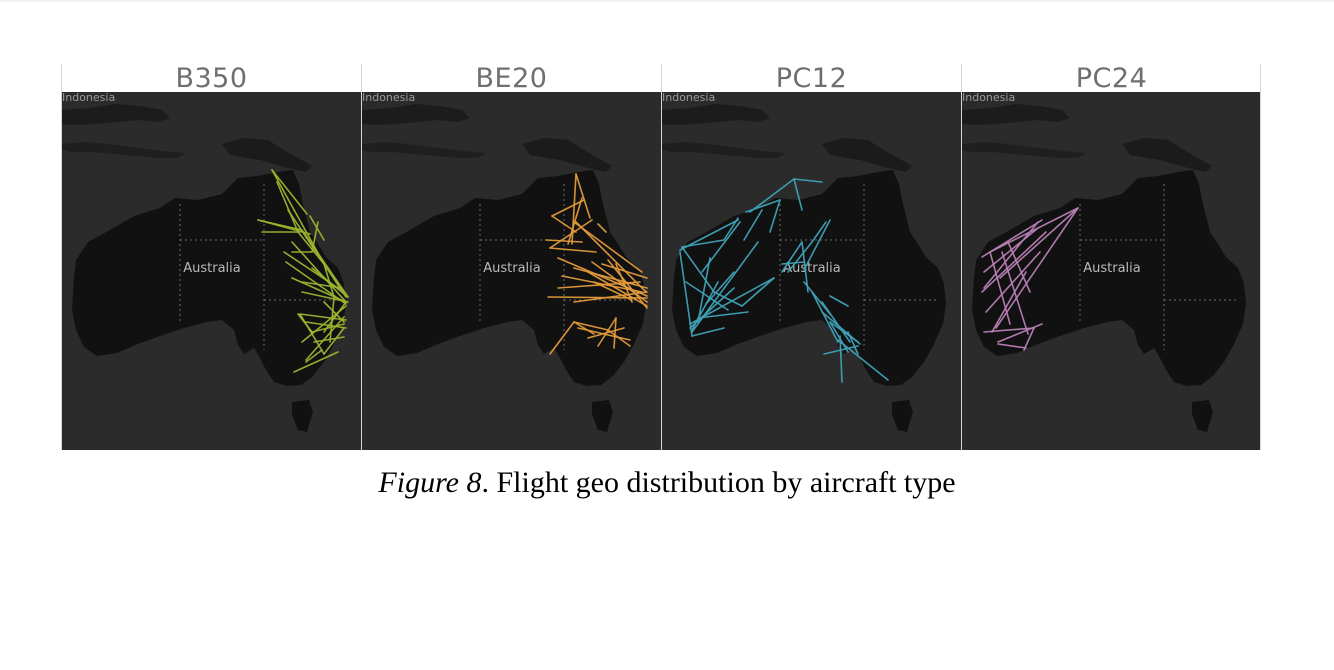 The width and height of the screenshot is (1334, 670). Describe the element at coordinates (1111, 78) in the screenshot. I see `panel-title: PC24` at that location.